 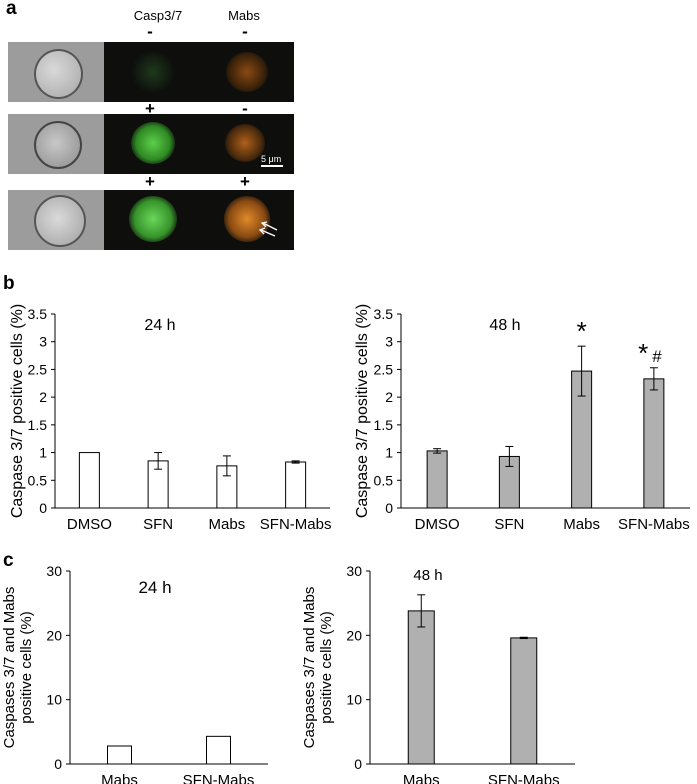 What do you see at coordinates (150, 108) in the screenshot?
I see `row2-casp-sign: +` at bounding box center [150, 108].